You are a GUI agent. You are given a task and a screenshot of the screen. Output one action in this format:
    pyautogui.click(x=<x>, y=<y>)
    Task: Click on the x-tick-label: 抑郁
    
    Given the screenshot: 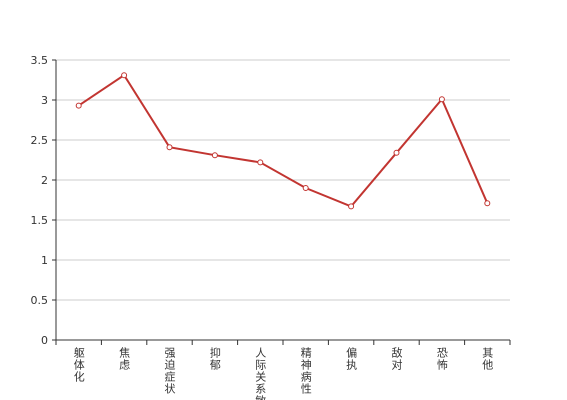 What is the action you would take?
    pyautogui.click(x=214, y=358)
    